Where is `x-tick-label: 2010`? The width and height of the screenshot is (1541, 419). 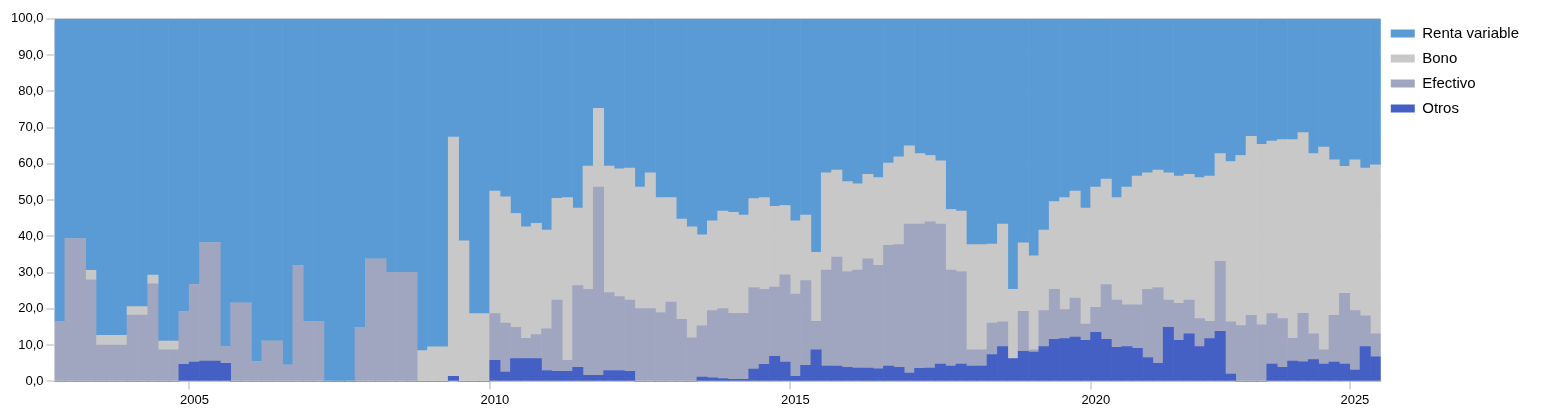
x-tick-label: 2010 is located at coordinates (495, 399).